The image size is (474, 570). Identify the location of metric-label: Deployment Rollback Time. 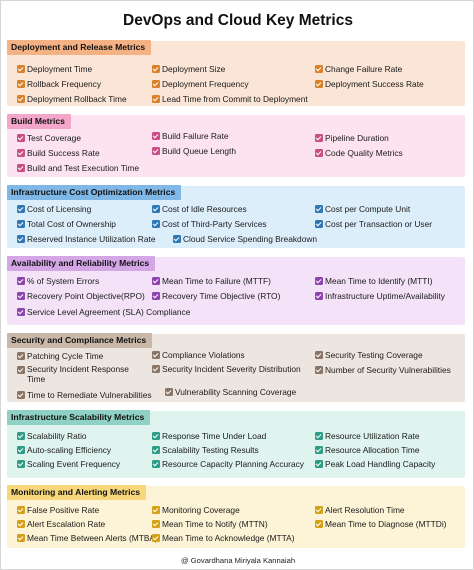
(77, 99).